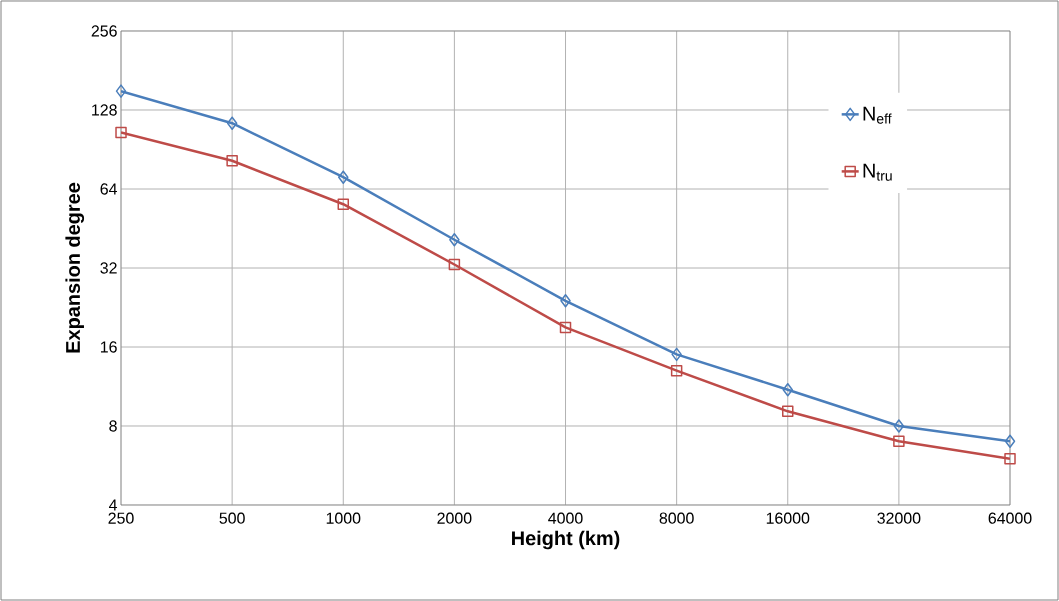 Image resolution: width=1059 pixels, height=601 pixels. I want to click on y-tick-label: 8, so click(113, 426).